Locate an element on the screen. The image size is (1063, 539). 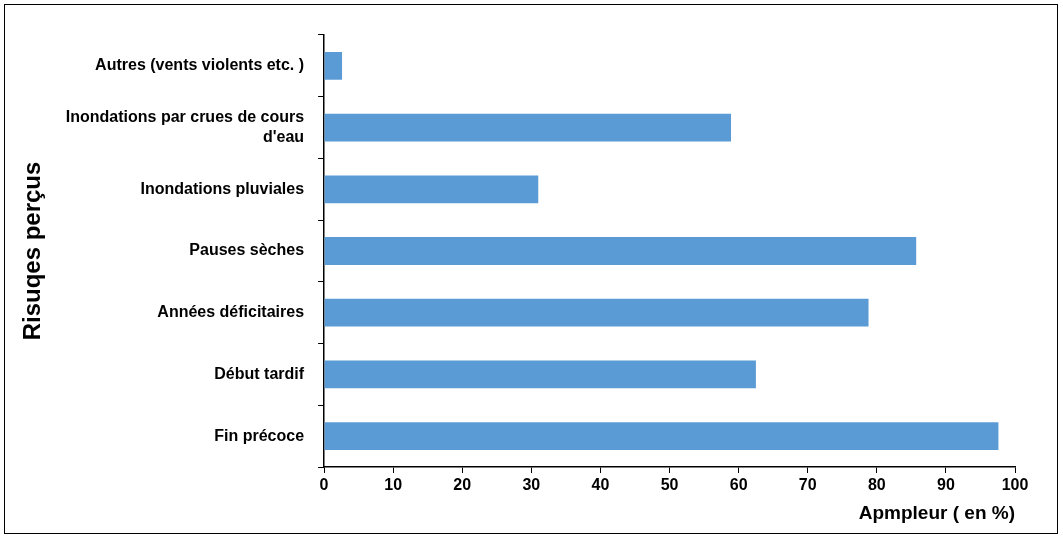
x-tick-label: 80 is located at coordinates (876, 485).